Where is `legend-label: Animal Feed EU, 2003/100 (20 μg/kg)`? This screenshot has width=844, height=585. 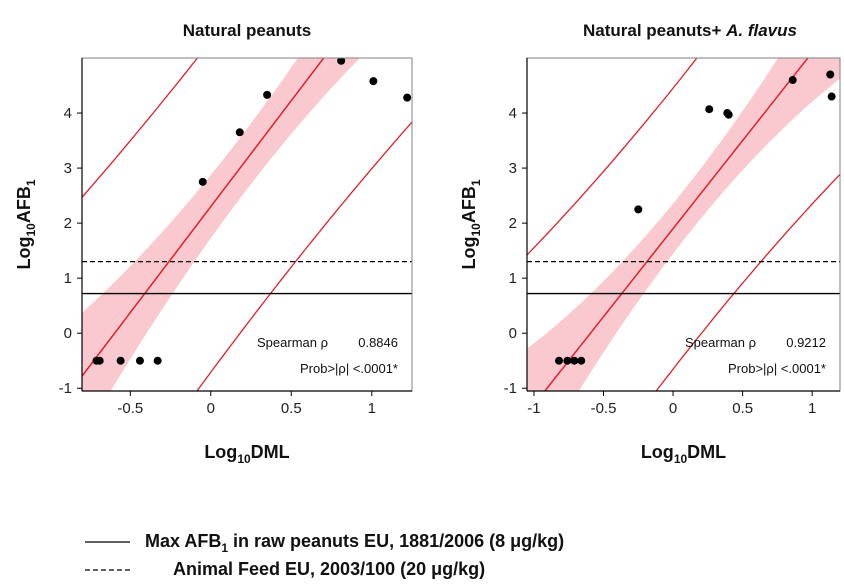
legend-label: Animal Feed EU, 2003/100 (20 μg/kg) is located at coordinates (329, 569).